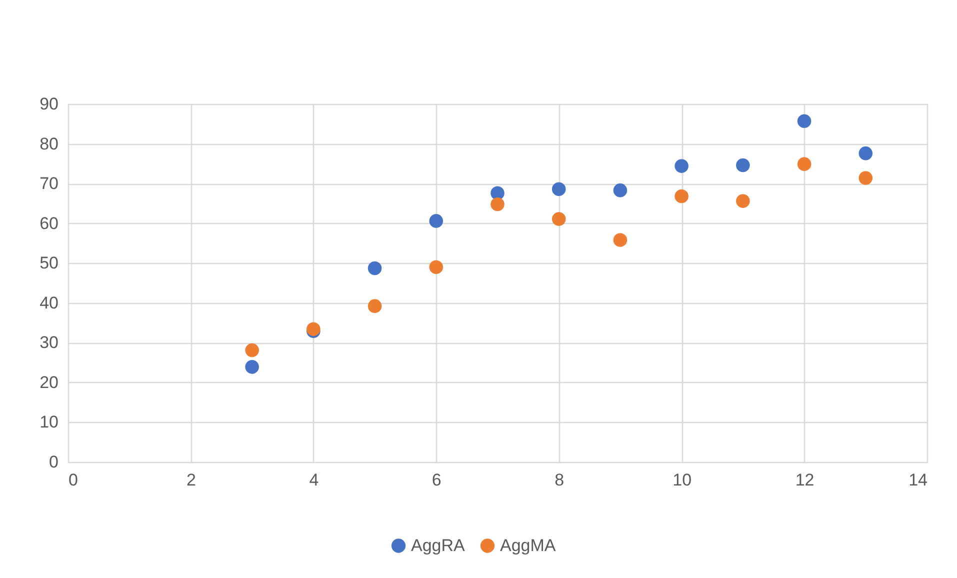 This screenshot has height=578, width=957. I want to click on y-tick-label: 70, so click(49, 184).